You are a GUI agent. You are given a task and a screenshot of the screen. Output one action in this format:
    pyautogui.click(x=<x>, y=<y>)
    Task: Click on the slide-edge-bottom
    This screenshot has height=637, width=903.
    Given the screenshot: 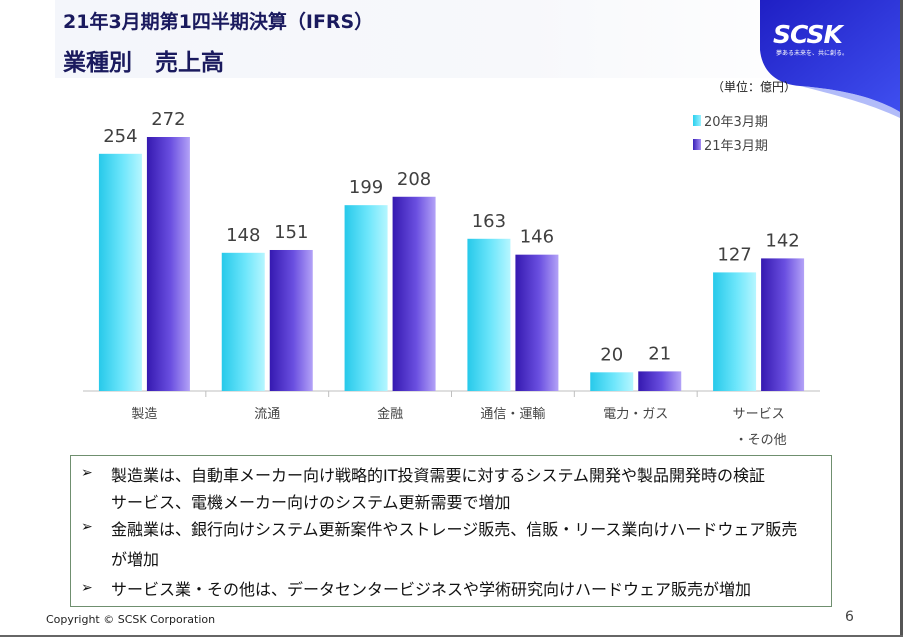 What is the action you would take?
    pyautogui.click(x=451, y=636)
    